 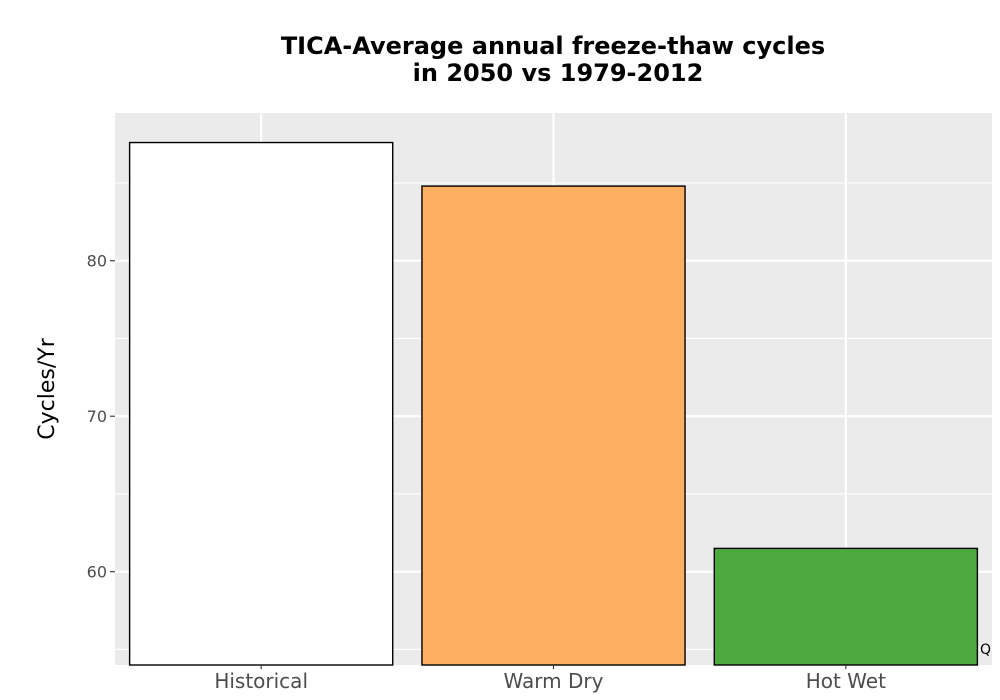 What do you see at coordinates (261, 681) in the screenshot?
I see `x-tick-label: Historical` at bounding box center [261, 681].